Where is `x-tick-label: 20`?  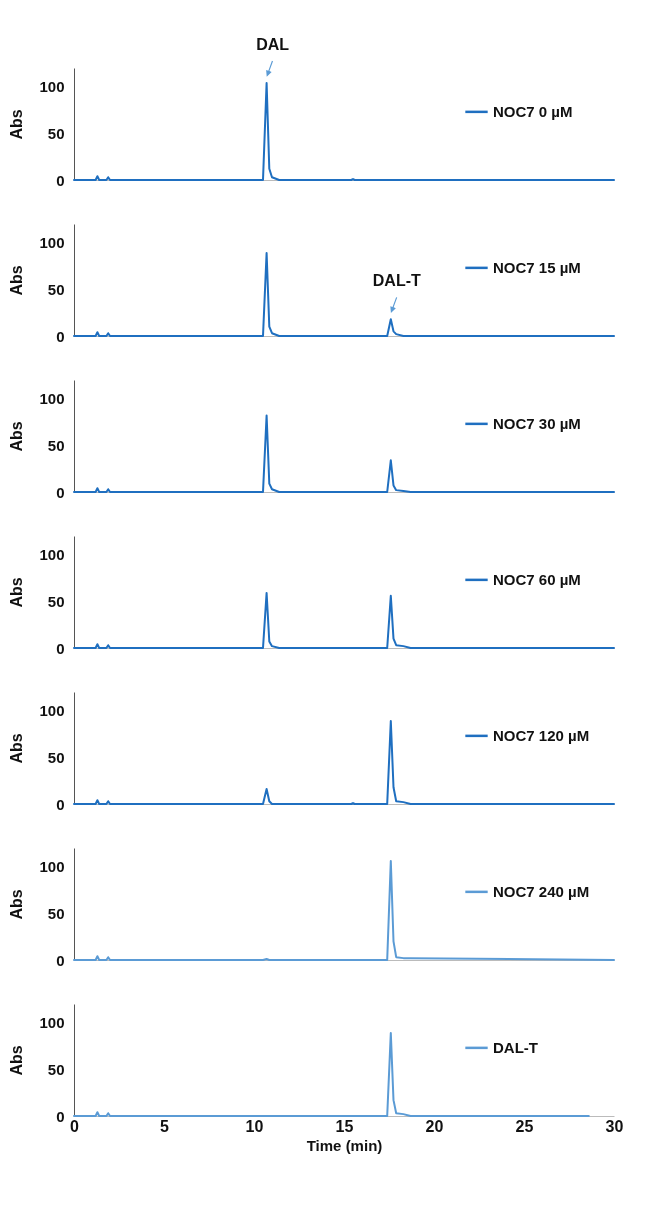
x-tick-label: 20 is located at coordinates (434, 1126).